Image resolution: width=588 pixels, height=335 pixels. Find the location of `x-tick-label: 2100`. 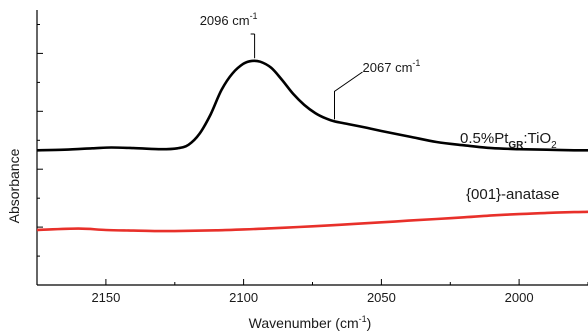

x-tick-label: 2100 is located at coordinates (243, 297).